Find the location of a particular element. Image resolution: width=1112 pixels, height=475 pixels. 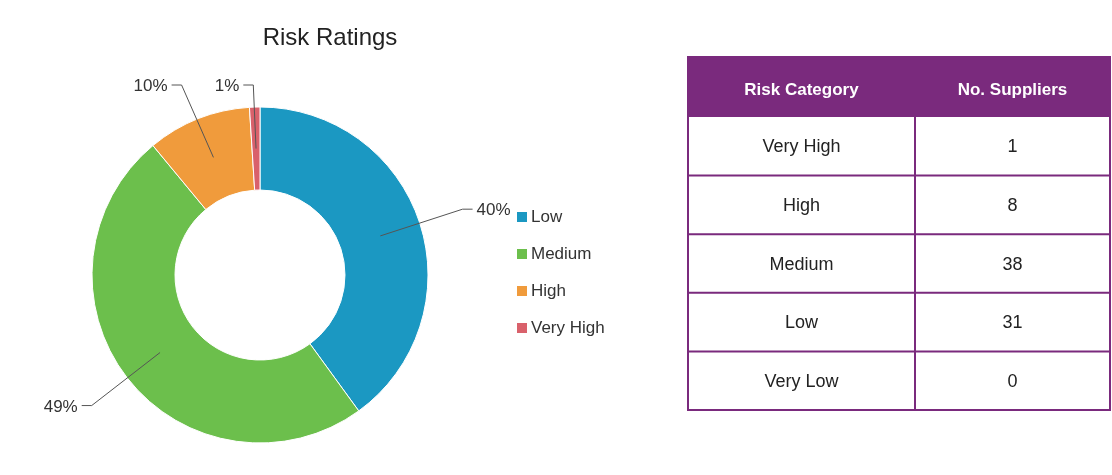

data-label: 1% is located at coordinates (227, 85).